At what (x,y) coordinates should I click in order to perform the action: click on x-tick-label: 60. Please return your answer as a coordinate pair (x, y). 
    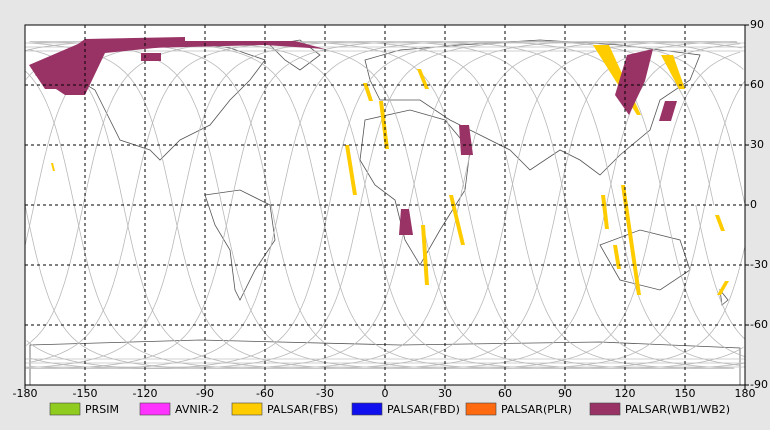
    Looking at the image, I should click on (505, 393).